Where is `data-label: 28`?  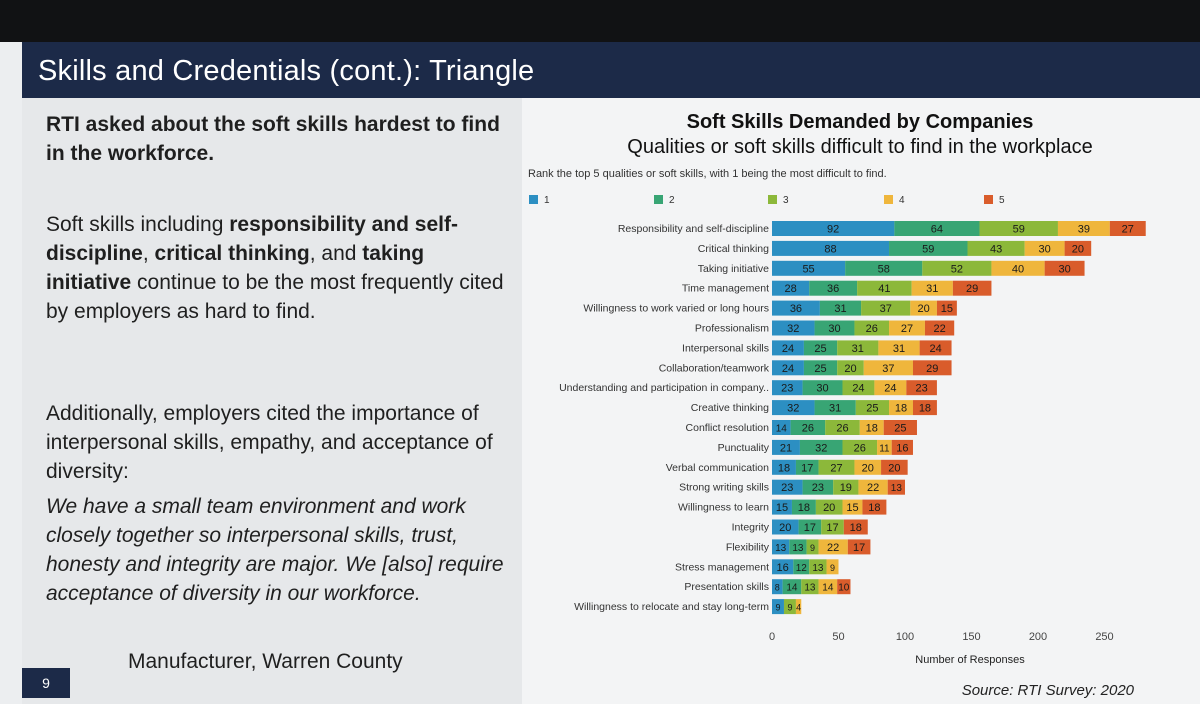 data-label: 28 is located at coordinates (790, 289).